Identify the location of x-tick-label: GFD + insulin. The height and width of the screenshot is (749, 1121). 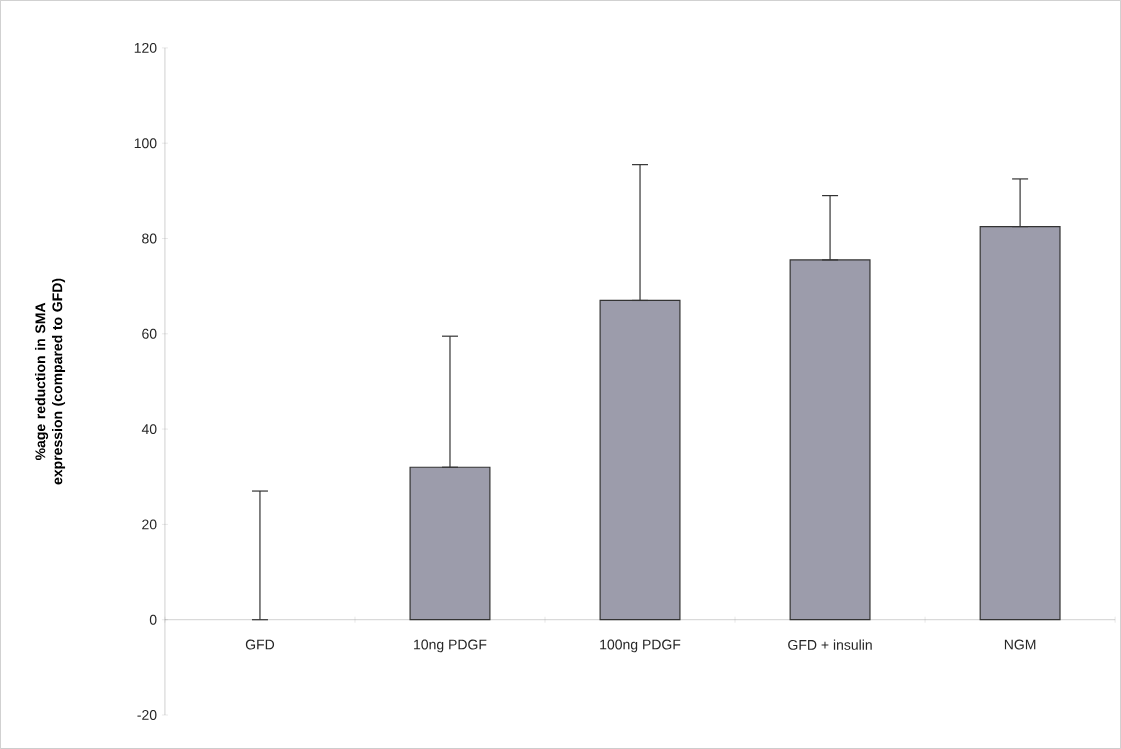
(830, 644).